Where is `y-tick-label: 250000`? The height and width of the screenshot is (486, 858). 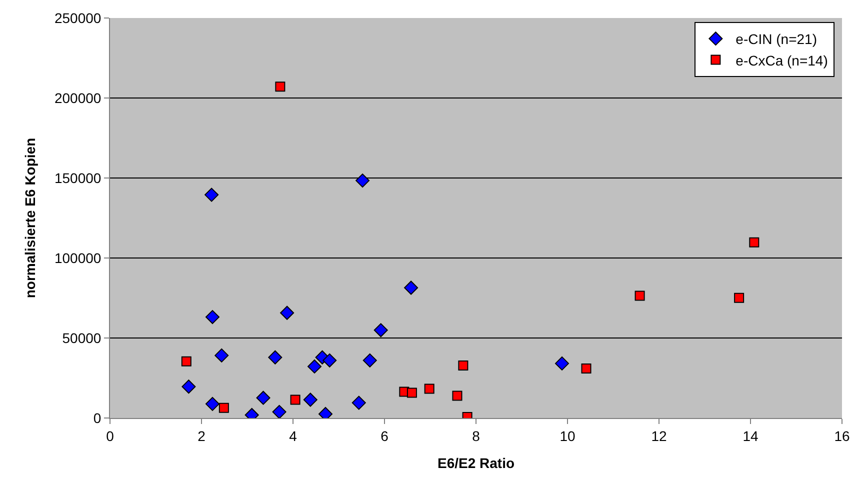 y-tick-label: 250000 is located at coordinates (78, 18).